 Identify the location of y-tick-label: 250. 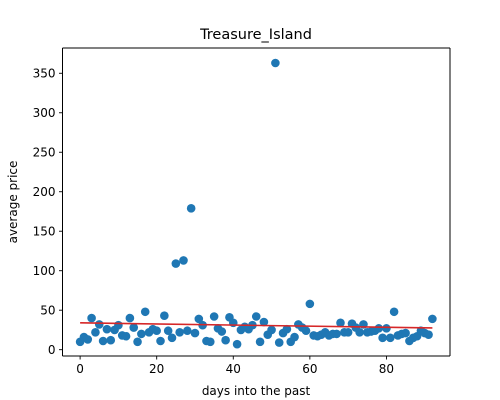
(44, 152).